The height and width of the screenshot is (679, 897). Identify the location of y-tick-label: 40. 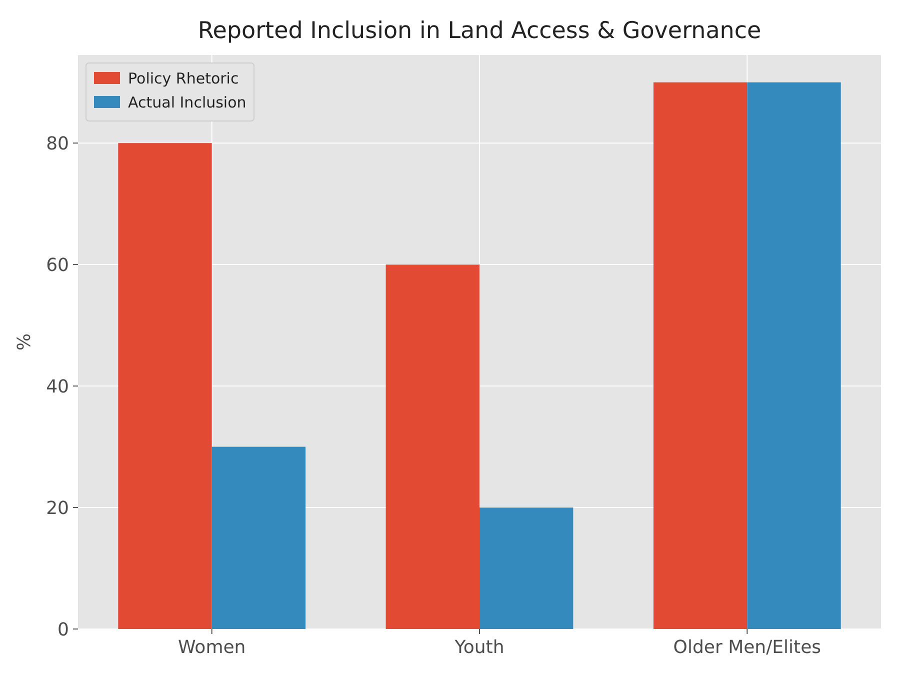
(57, 387).